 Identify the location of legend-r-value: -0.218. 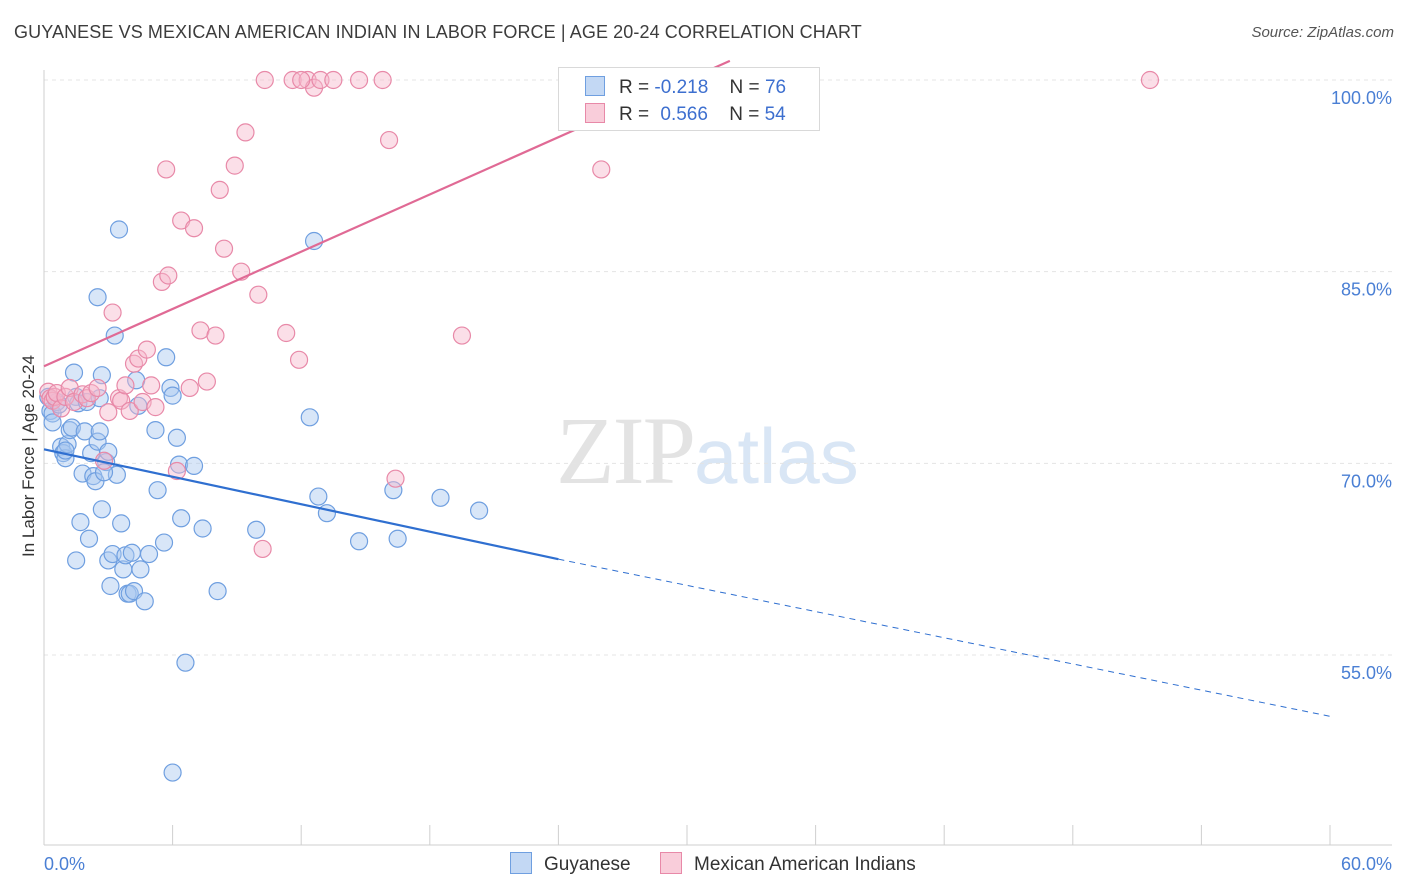
(681, 87).